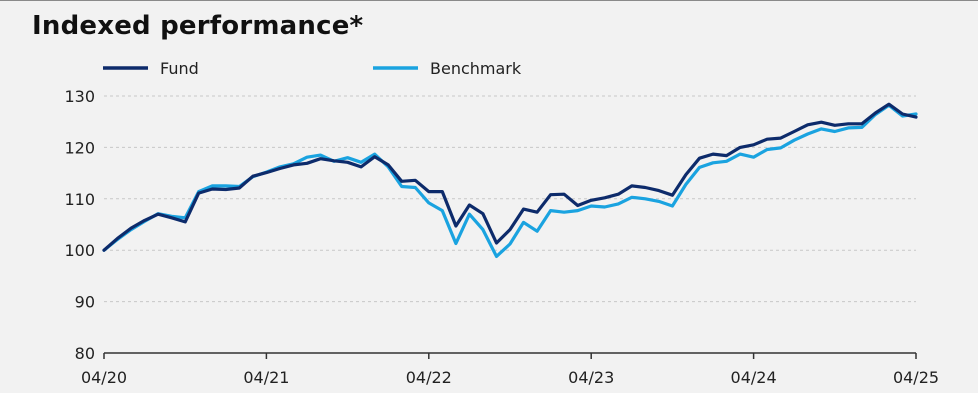  What do you see at coordinates (79, 147) in the screenshot?
I see `y-tick-label-120: 120` at bounding box center [79, 147].